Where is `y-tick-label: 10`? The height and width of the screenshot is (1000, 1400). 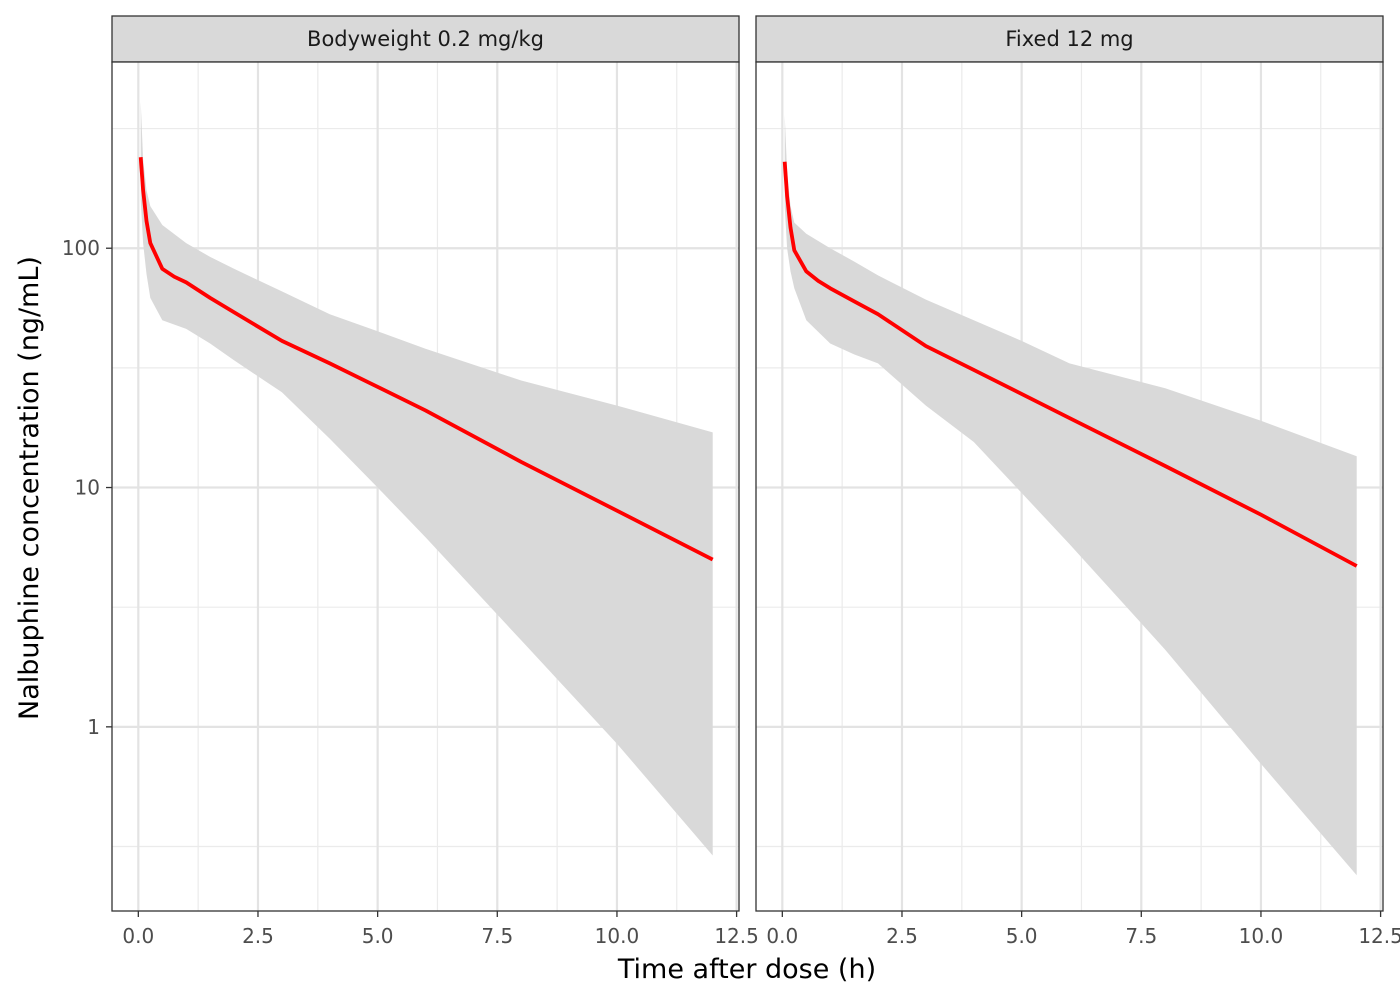 y-tick-label: 10 is located at coordinates (87, 488).